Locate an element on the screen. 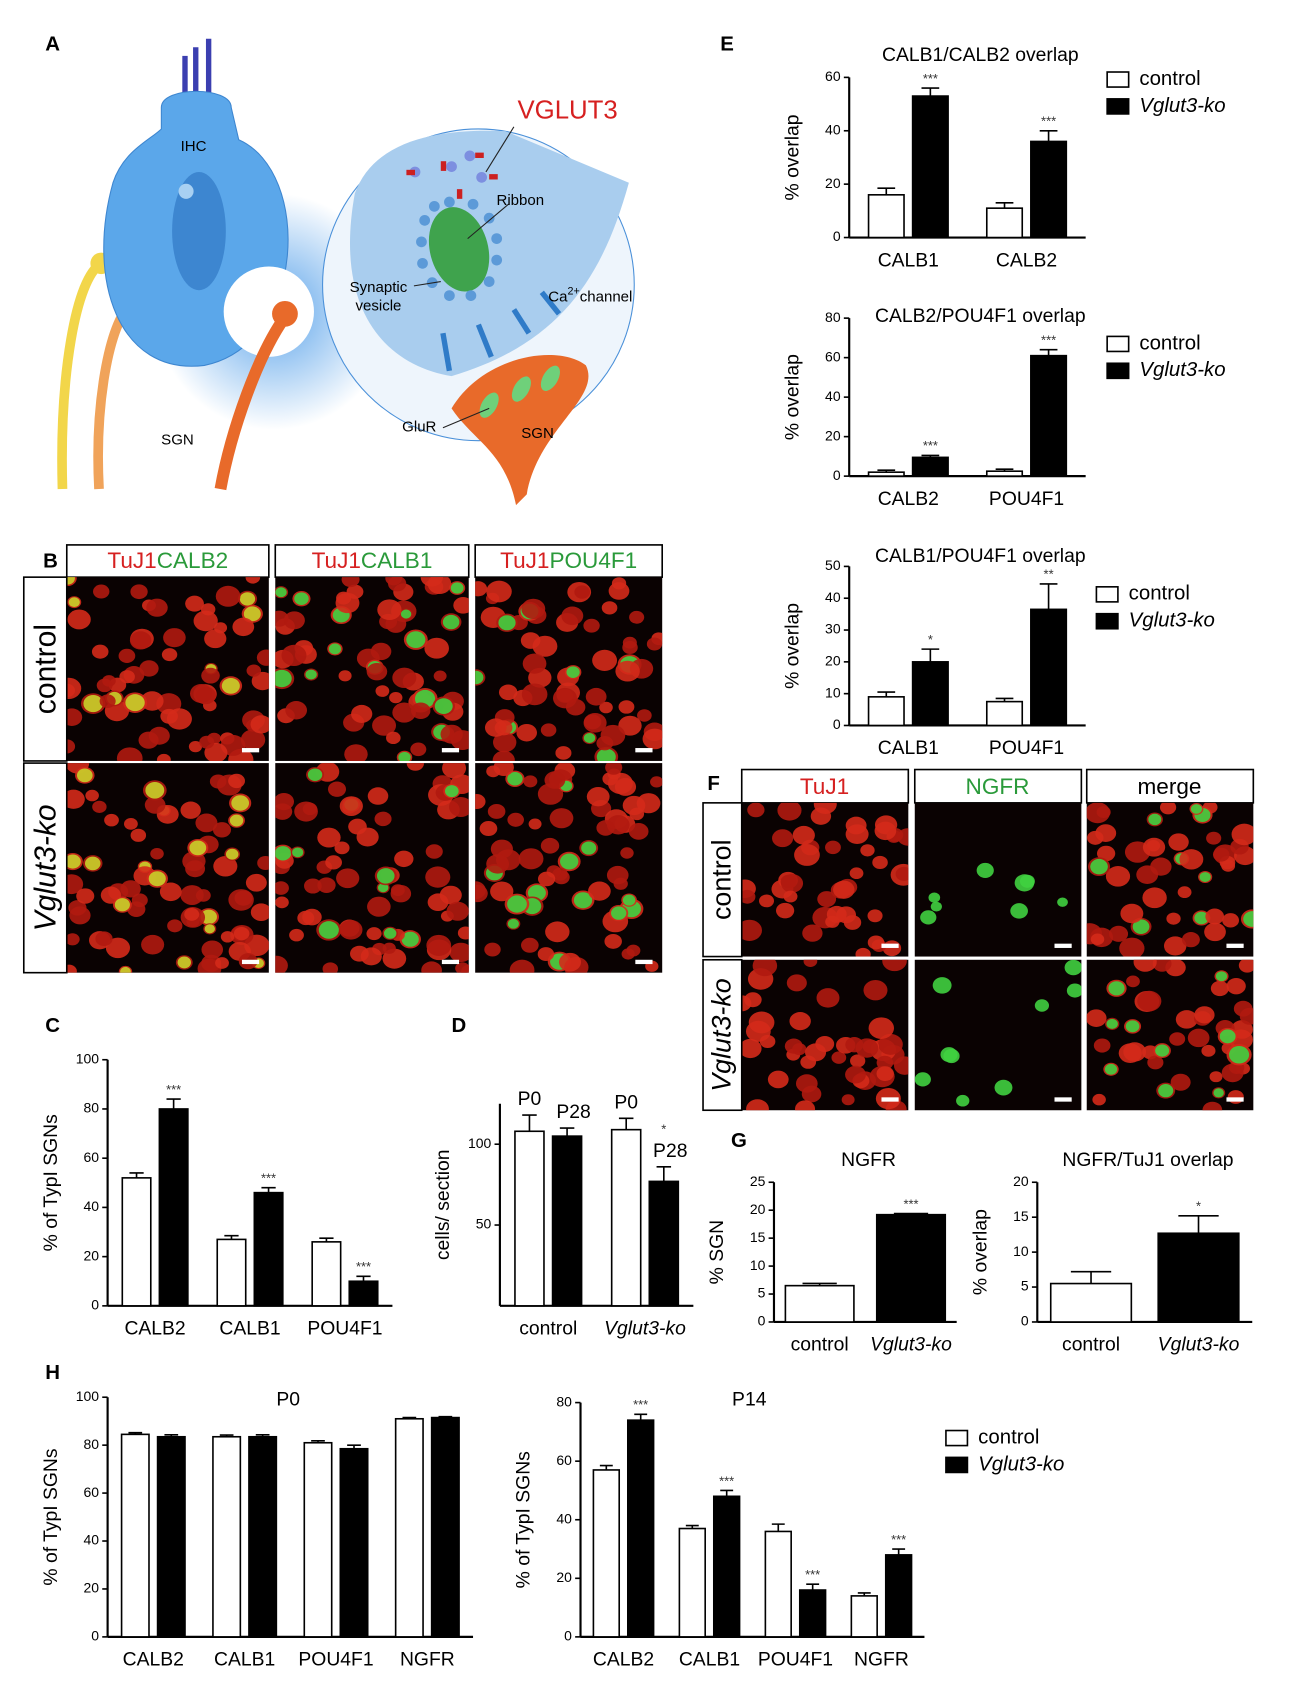  x-tick-label: CALB1 is located at coordinates (908, 260).